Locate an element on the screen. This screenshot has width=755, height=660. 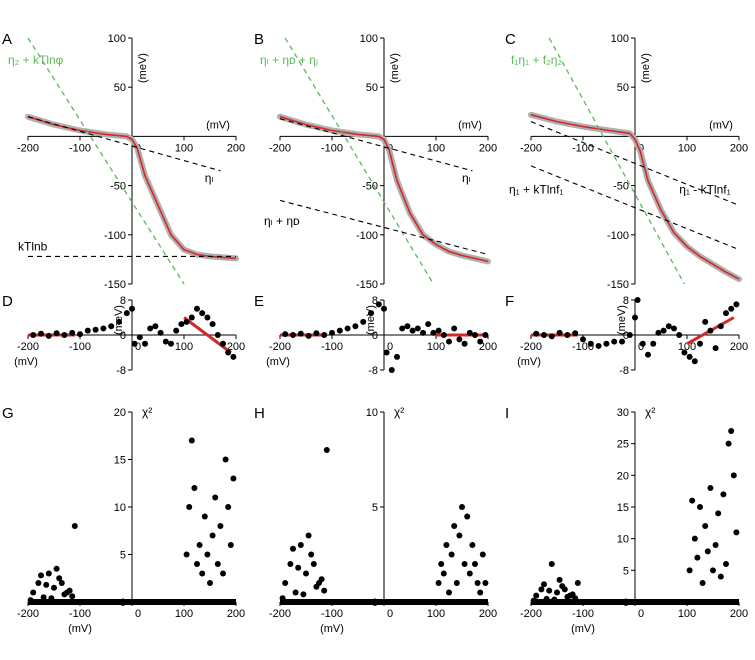
y-tick-label: -150 is located at coordinates (367, 285).